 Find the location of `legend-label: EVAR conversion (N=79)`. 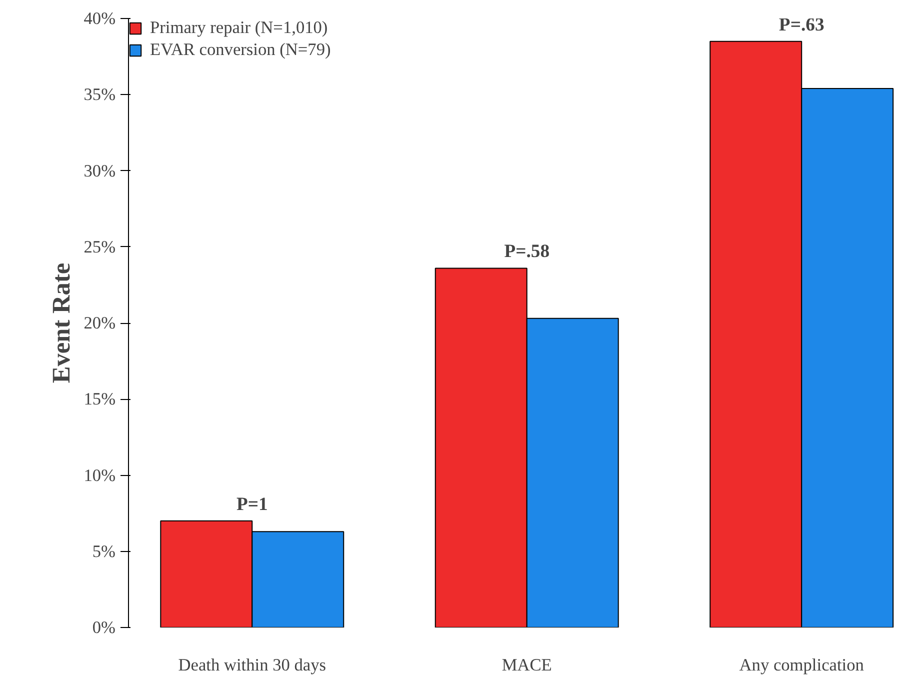

legend-label: EVAR conversion (N=79) is located at coordinates (240, 50).